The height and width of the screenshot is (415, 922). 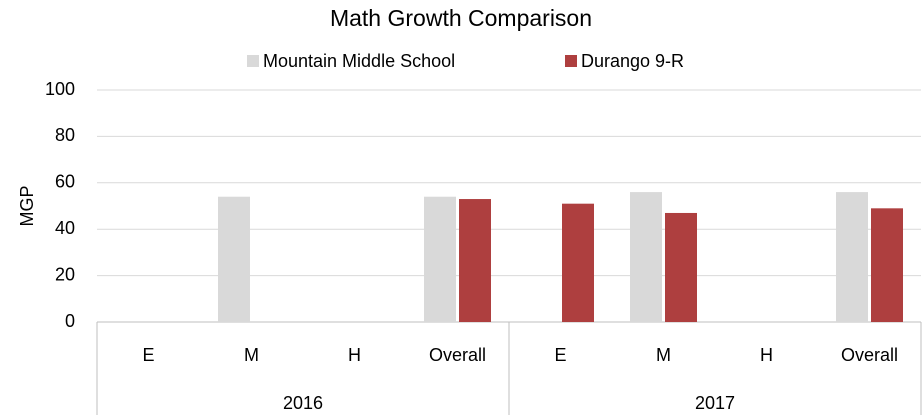 What do you see at coordinates (65, 182) in the screenshot?
I see `y-tick-label: 60` at bounding box center [65, 182].